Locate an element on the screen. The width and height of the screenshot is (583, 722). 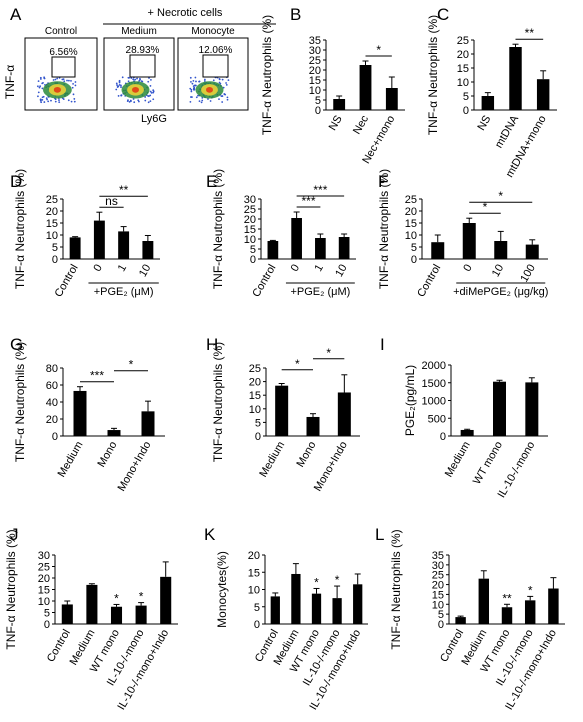
necrotic-header: + Necrotic cells is located at coordinates (185, 13).